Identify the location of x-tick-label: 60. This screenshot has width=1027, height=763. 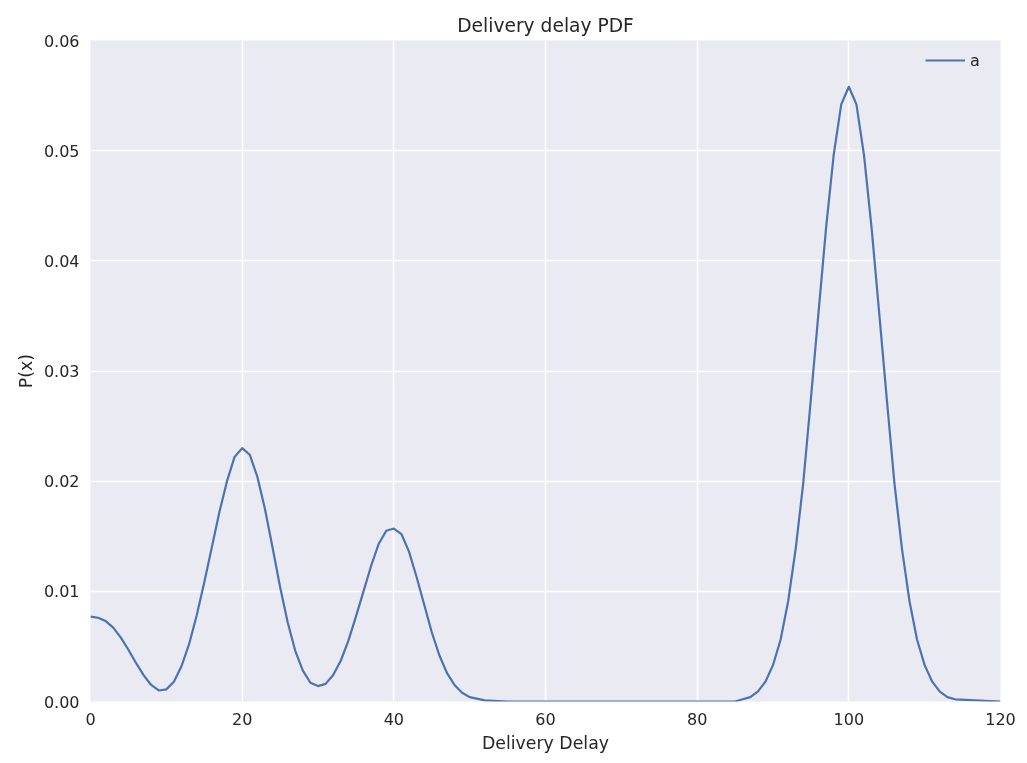
(545, 719).